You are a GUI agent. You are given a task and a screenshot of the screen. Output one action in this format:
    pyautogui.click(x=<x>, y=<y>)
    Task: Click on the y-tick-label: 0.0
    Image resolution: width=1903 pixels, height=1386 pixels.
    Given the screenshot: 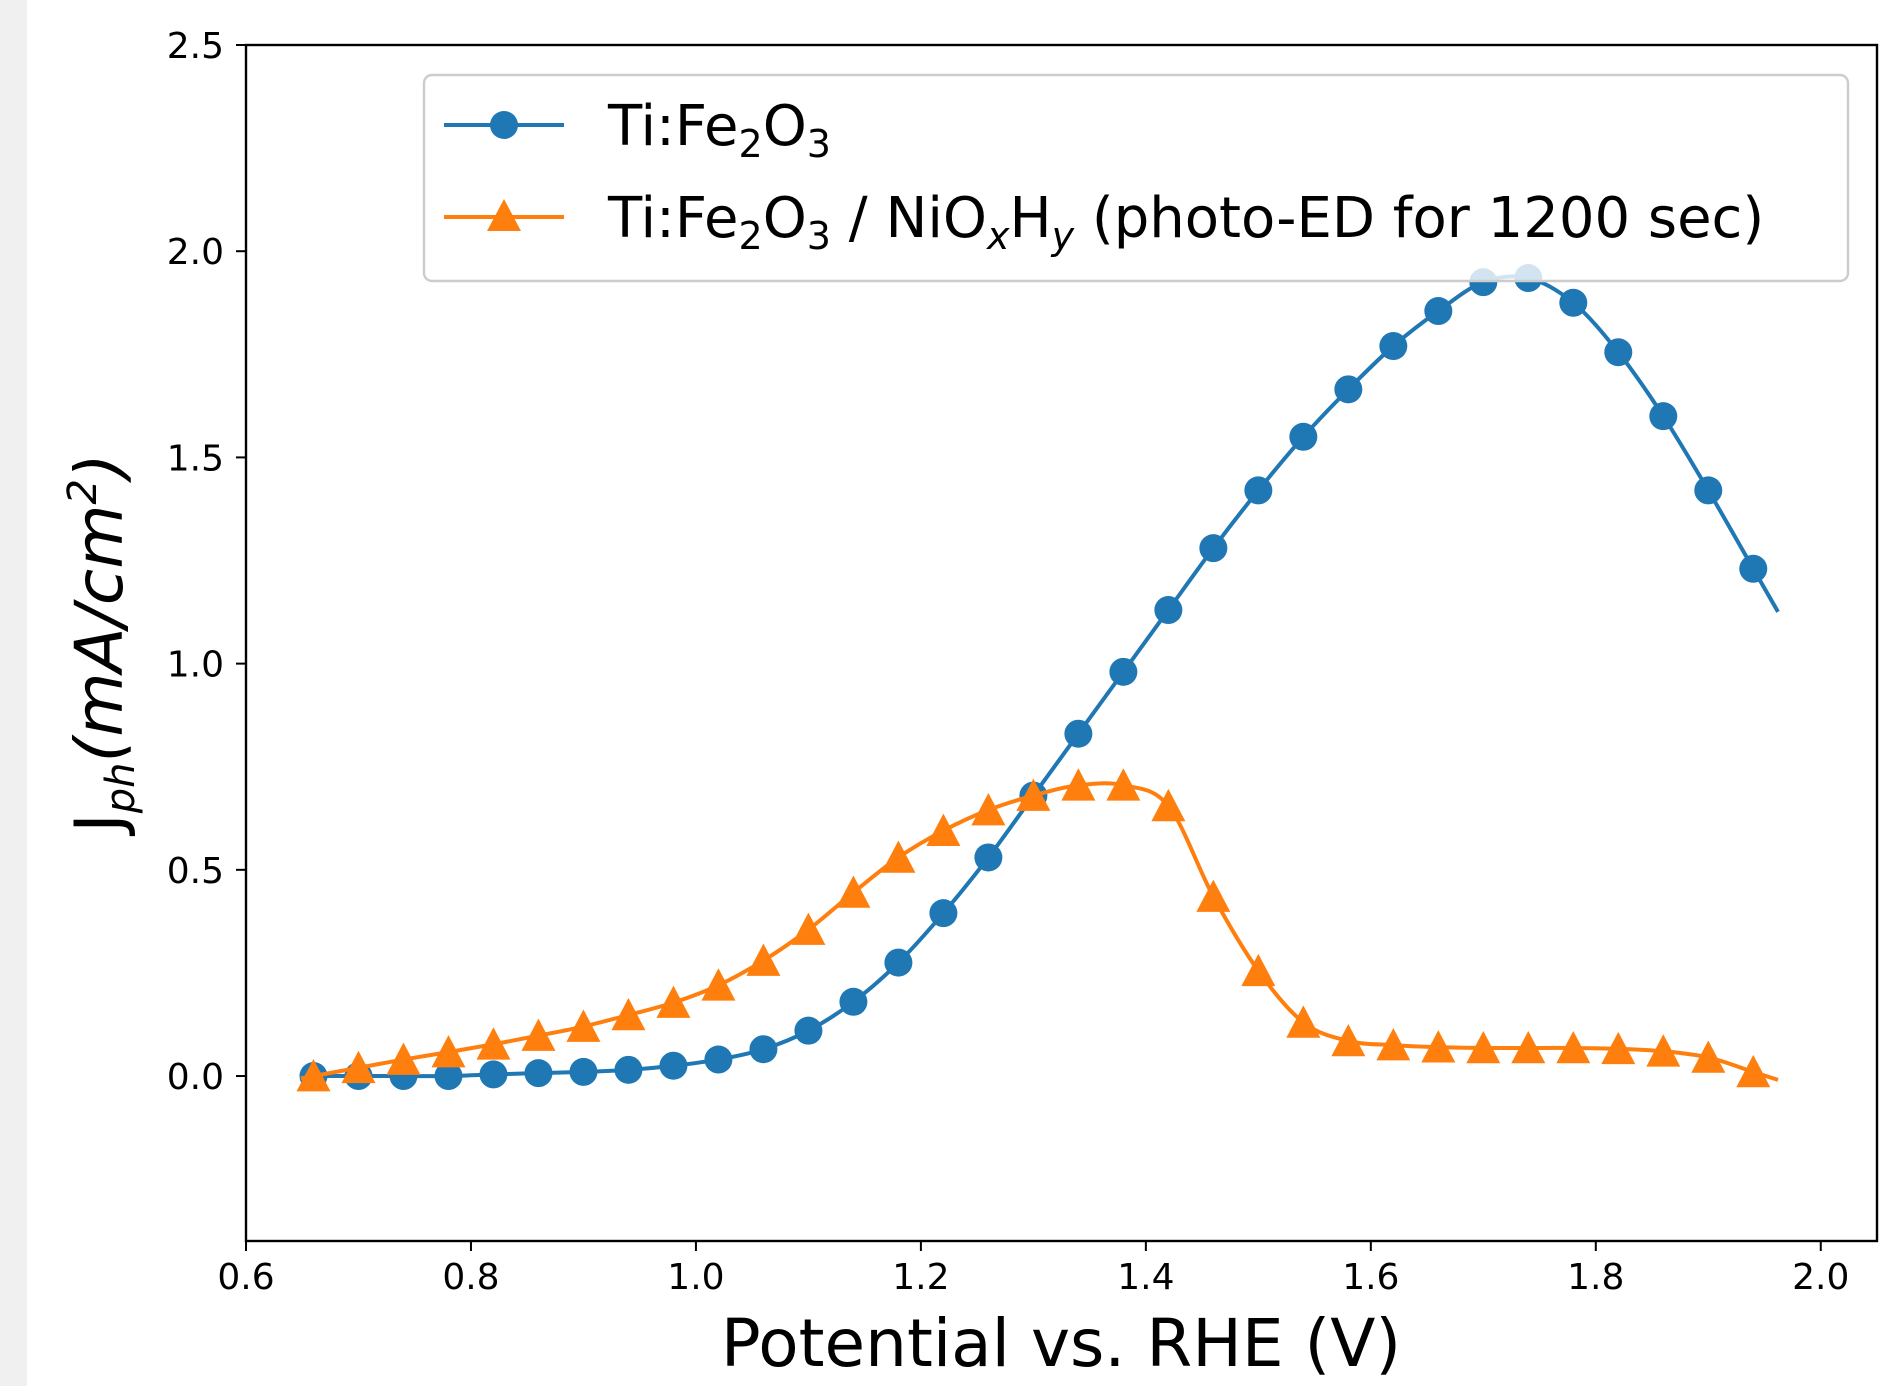 What is the action you would take?
    pyautogui.click(x=195, y=1077)
    